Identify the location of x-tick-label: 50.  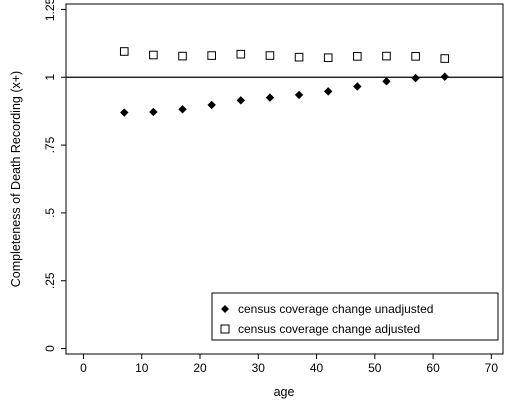
(375, 368).